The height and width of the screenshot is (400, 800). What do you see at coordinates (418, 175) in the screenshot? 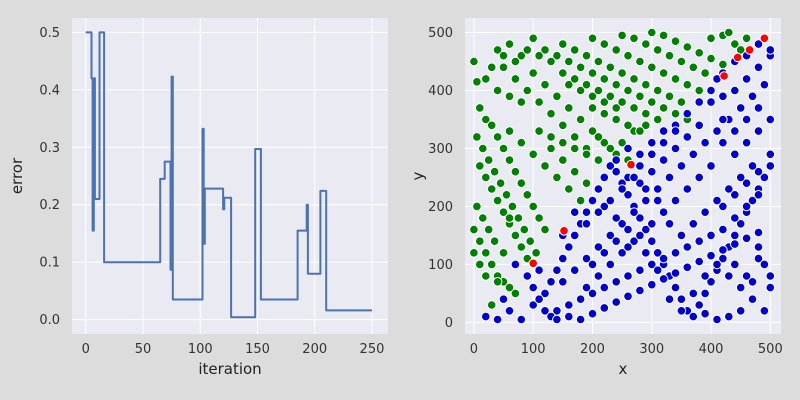
I see `y-axis-label: y` at bounding box center [418, 175].